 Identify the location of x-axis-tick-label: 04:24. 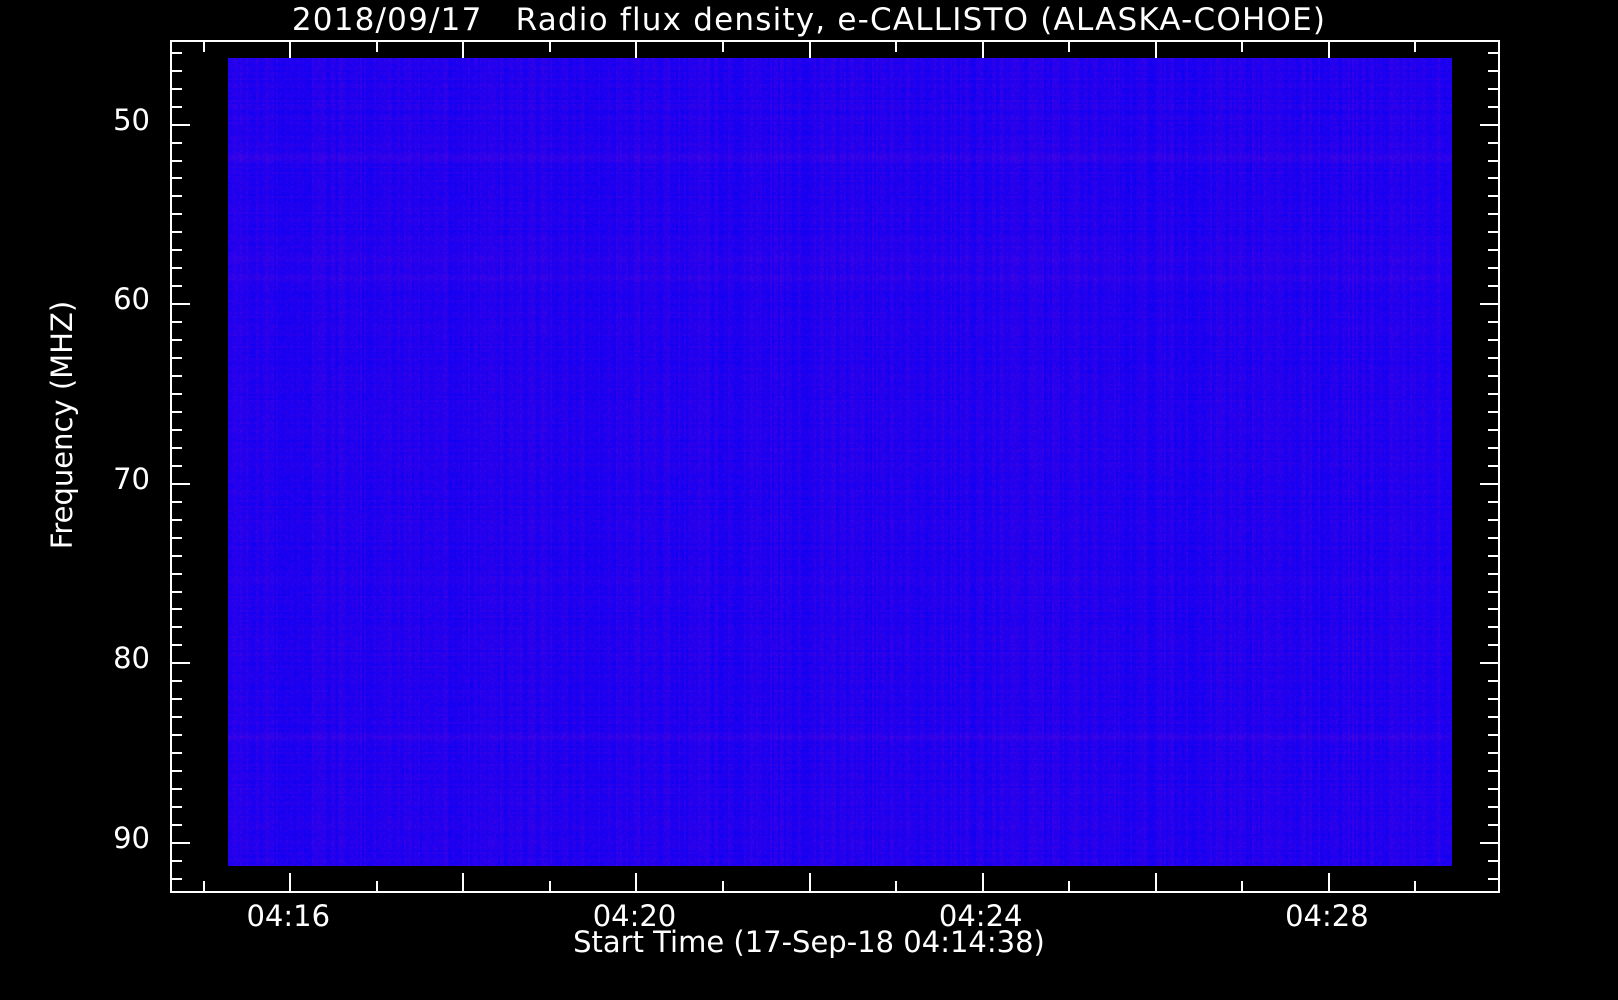
(980, 916).